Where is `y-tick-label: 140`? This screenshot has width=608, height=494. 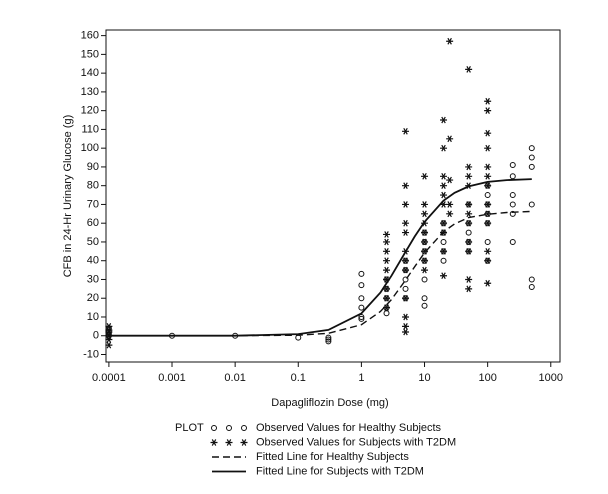 y-tick-label: 140 is located at coordinates (90, 73).